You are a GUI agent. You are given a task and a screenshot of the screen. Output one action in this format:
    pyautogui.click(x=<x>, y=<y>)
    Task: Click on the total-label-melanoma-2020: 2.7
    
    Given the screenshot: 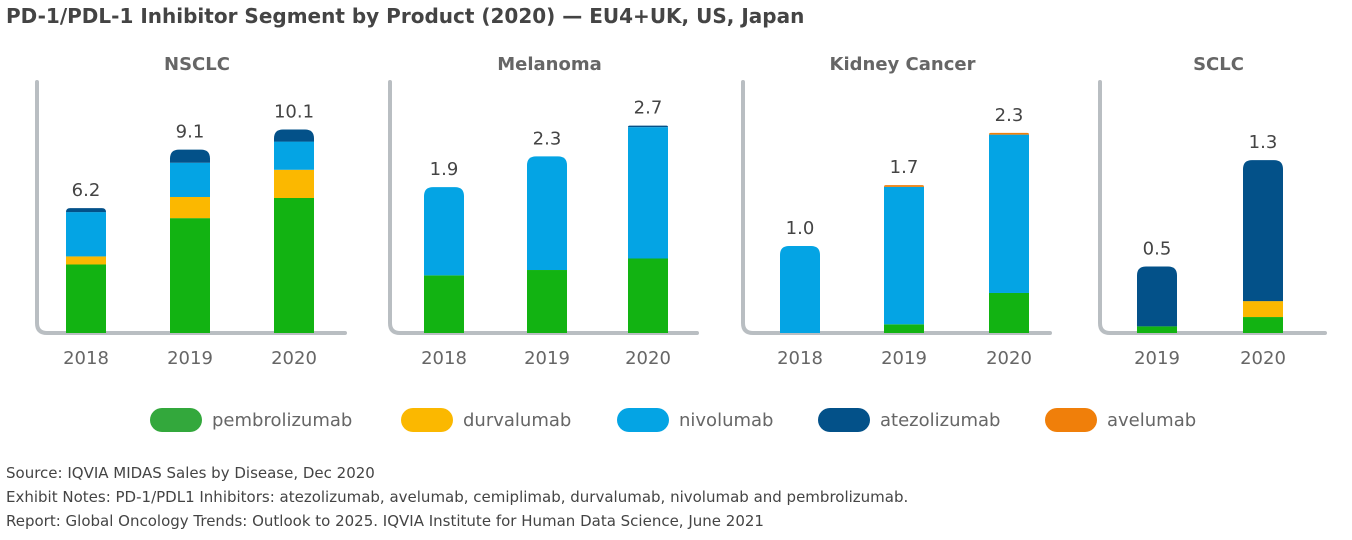 What is the action you would take?
    pyautogui.click(x=648, y=108)
    